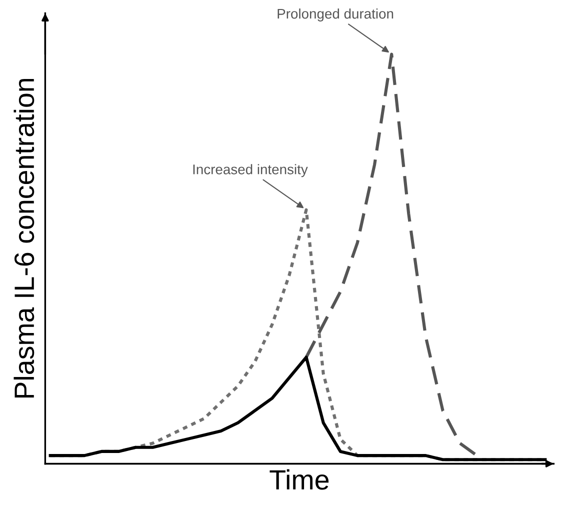  Describe the element at coordinates (336, 15) in the screenshot. I see `text: Prolonged duration` at that location.